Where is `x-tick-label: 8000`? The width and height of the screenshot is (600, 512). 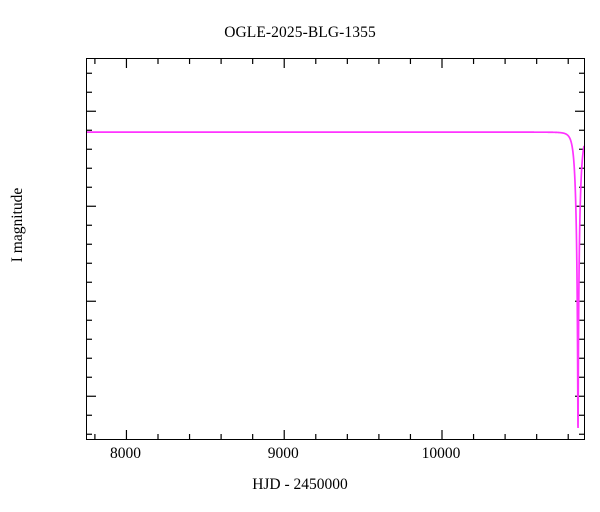 x-tick-label: 8000 is located at coordinates (125, 453).